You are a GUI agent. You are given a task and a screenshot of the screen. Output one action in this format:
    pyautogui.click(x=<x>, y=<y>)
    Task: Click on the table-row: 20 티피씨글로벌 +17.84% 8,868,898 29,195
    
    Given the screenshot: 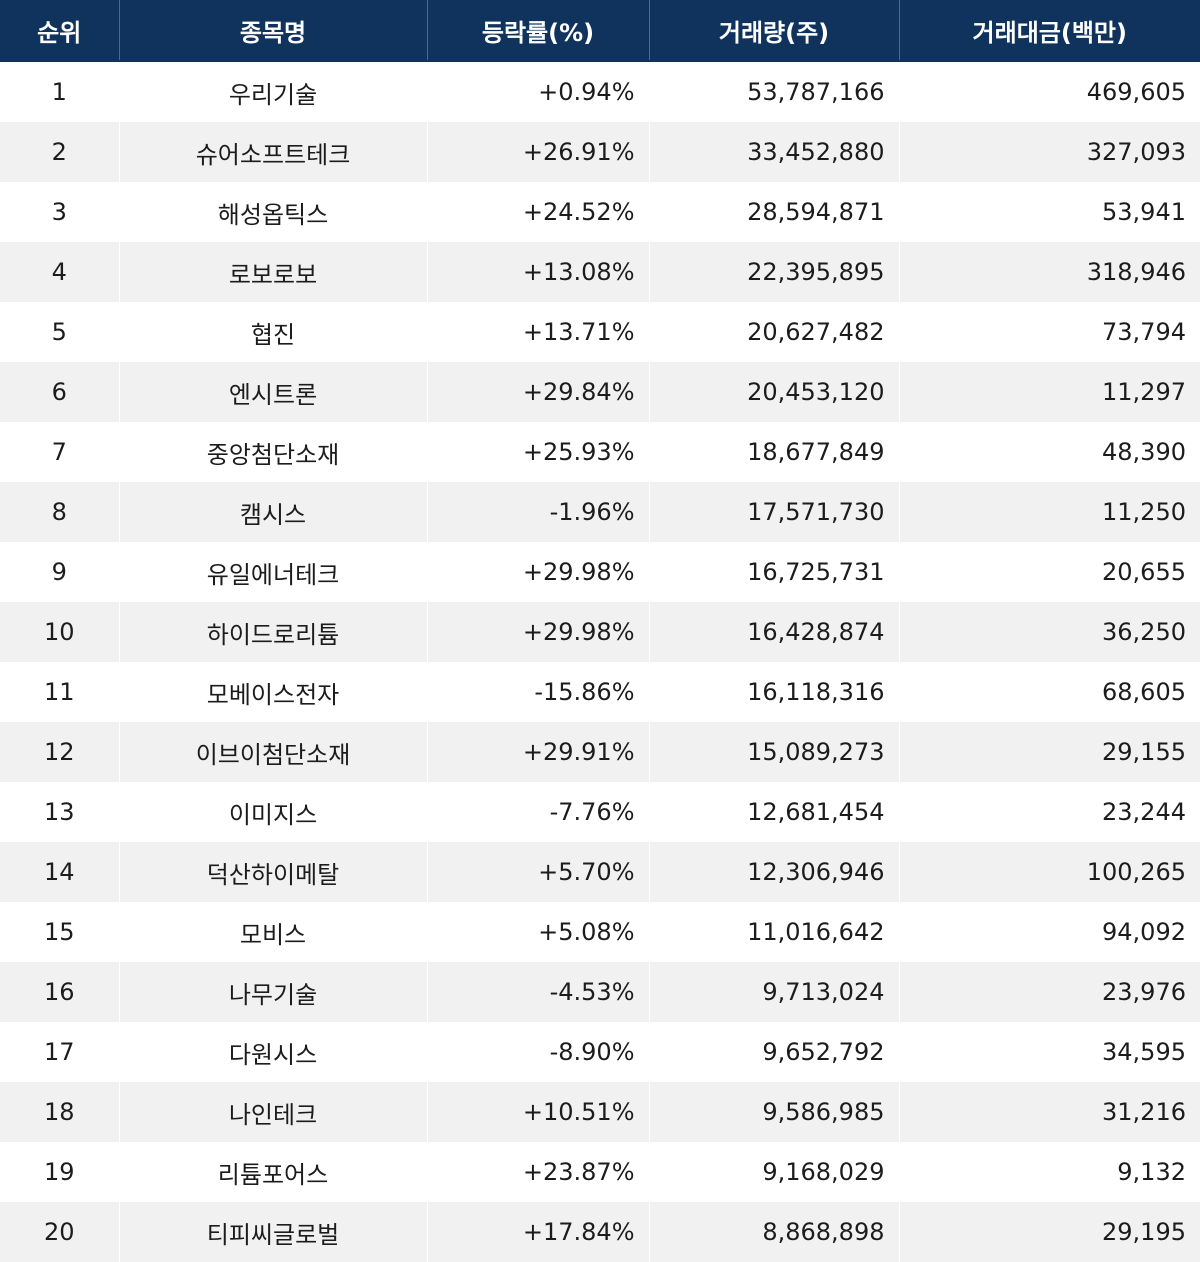 What is the action you would take?
    pyautogui.click(x=600, y=1232)
    